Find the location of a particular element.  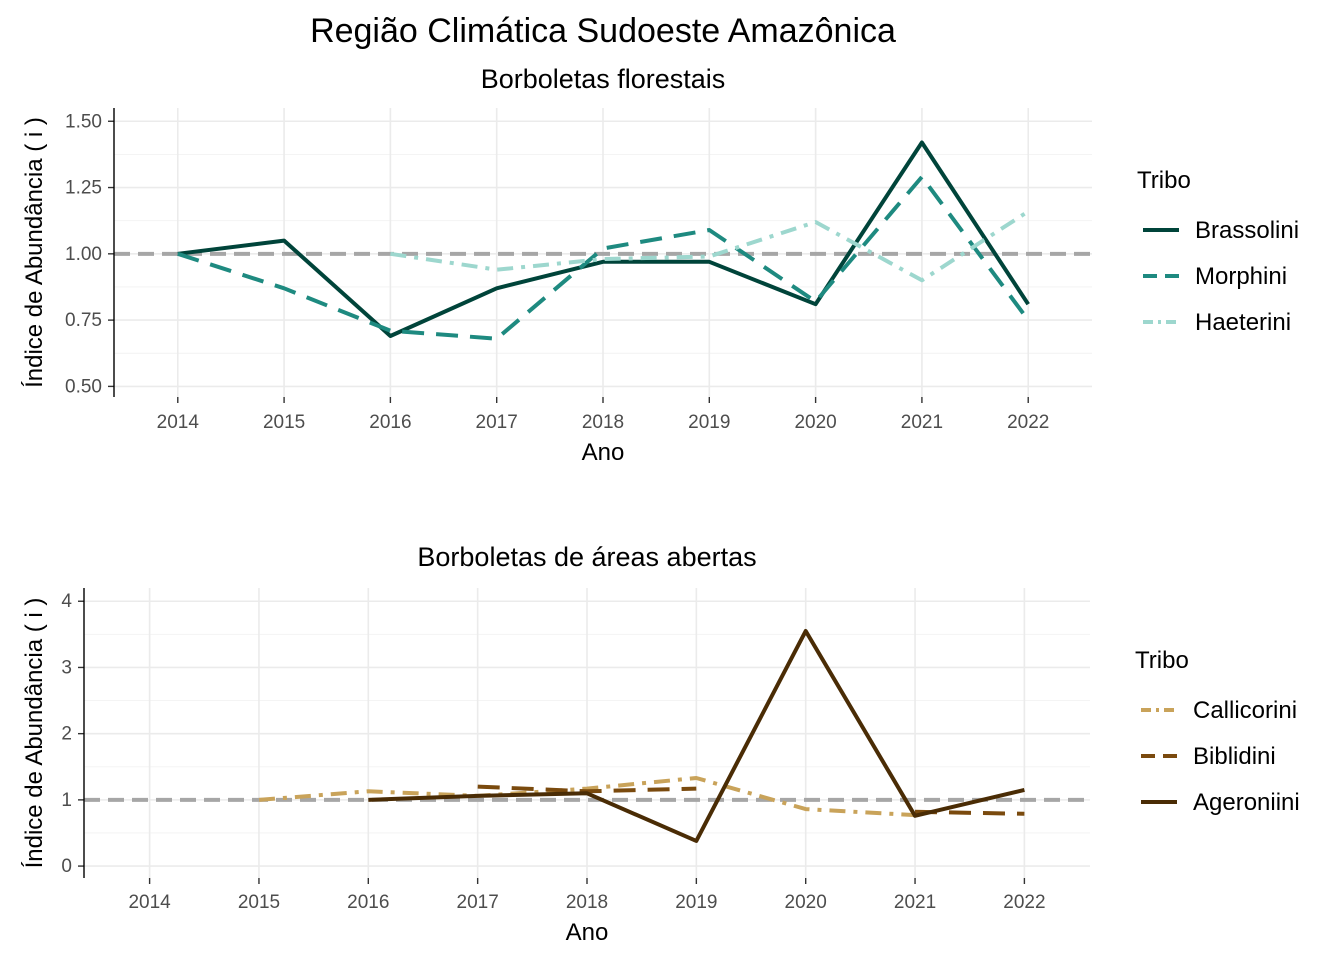

y-tick-label: 3 is located at coordinates (66, 667).